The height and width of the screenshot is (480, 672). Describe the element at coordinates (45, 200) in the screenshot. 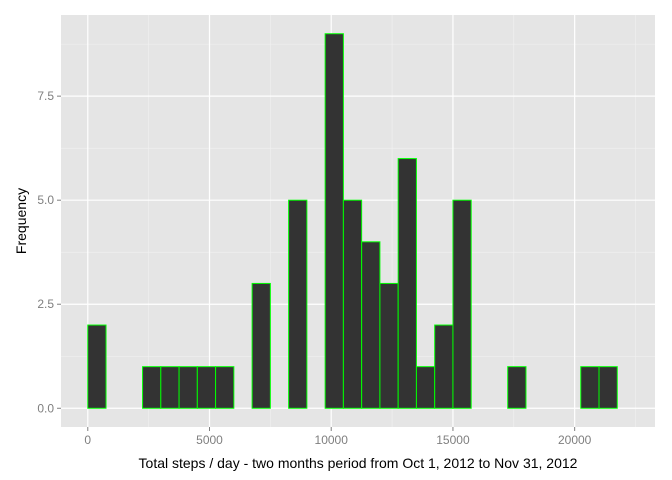

I see `y-tick-label: 5.0` at that location.